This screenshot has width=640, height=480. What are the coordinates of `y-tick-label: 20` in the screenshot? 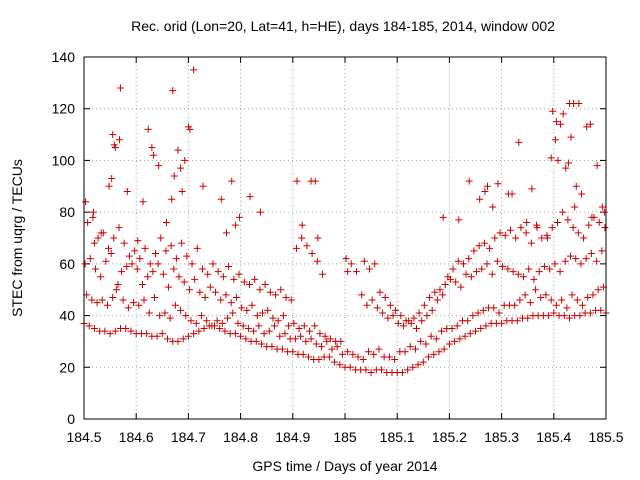 It's located at (67, 367).